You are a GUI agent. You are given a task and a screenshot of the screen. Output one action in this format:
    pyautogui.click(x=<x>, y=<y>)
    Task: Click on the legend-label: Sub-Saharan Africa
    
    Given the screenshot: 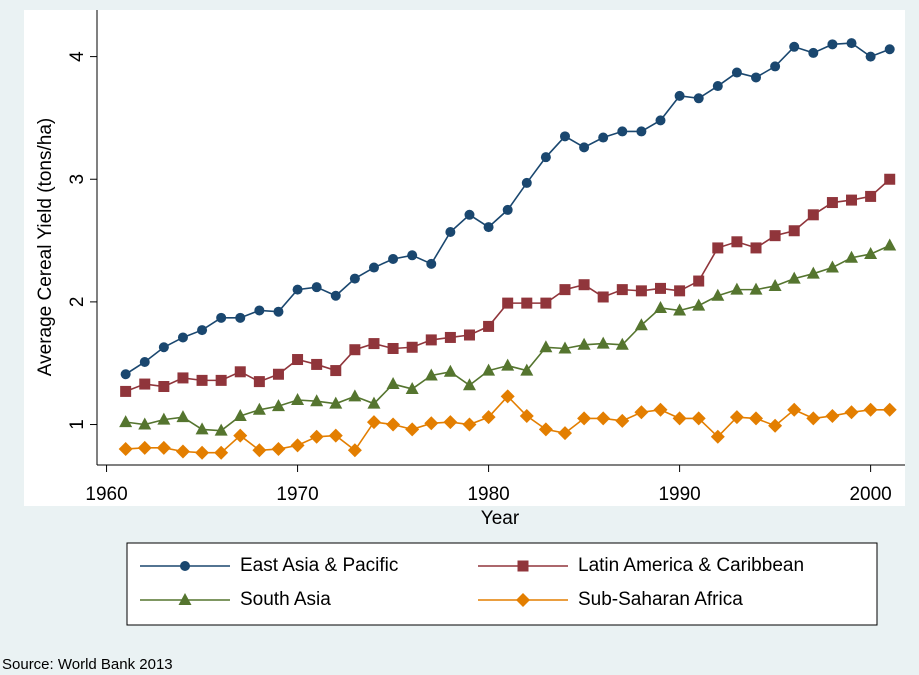 What is the action you would take?
    pyautogui.click(x=660, y=599)
    